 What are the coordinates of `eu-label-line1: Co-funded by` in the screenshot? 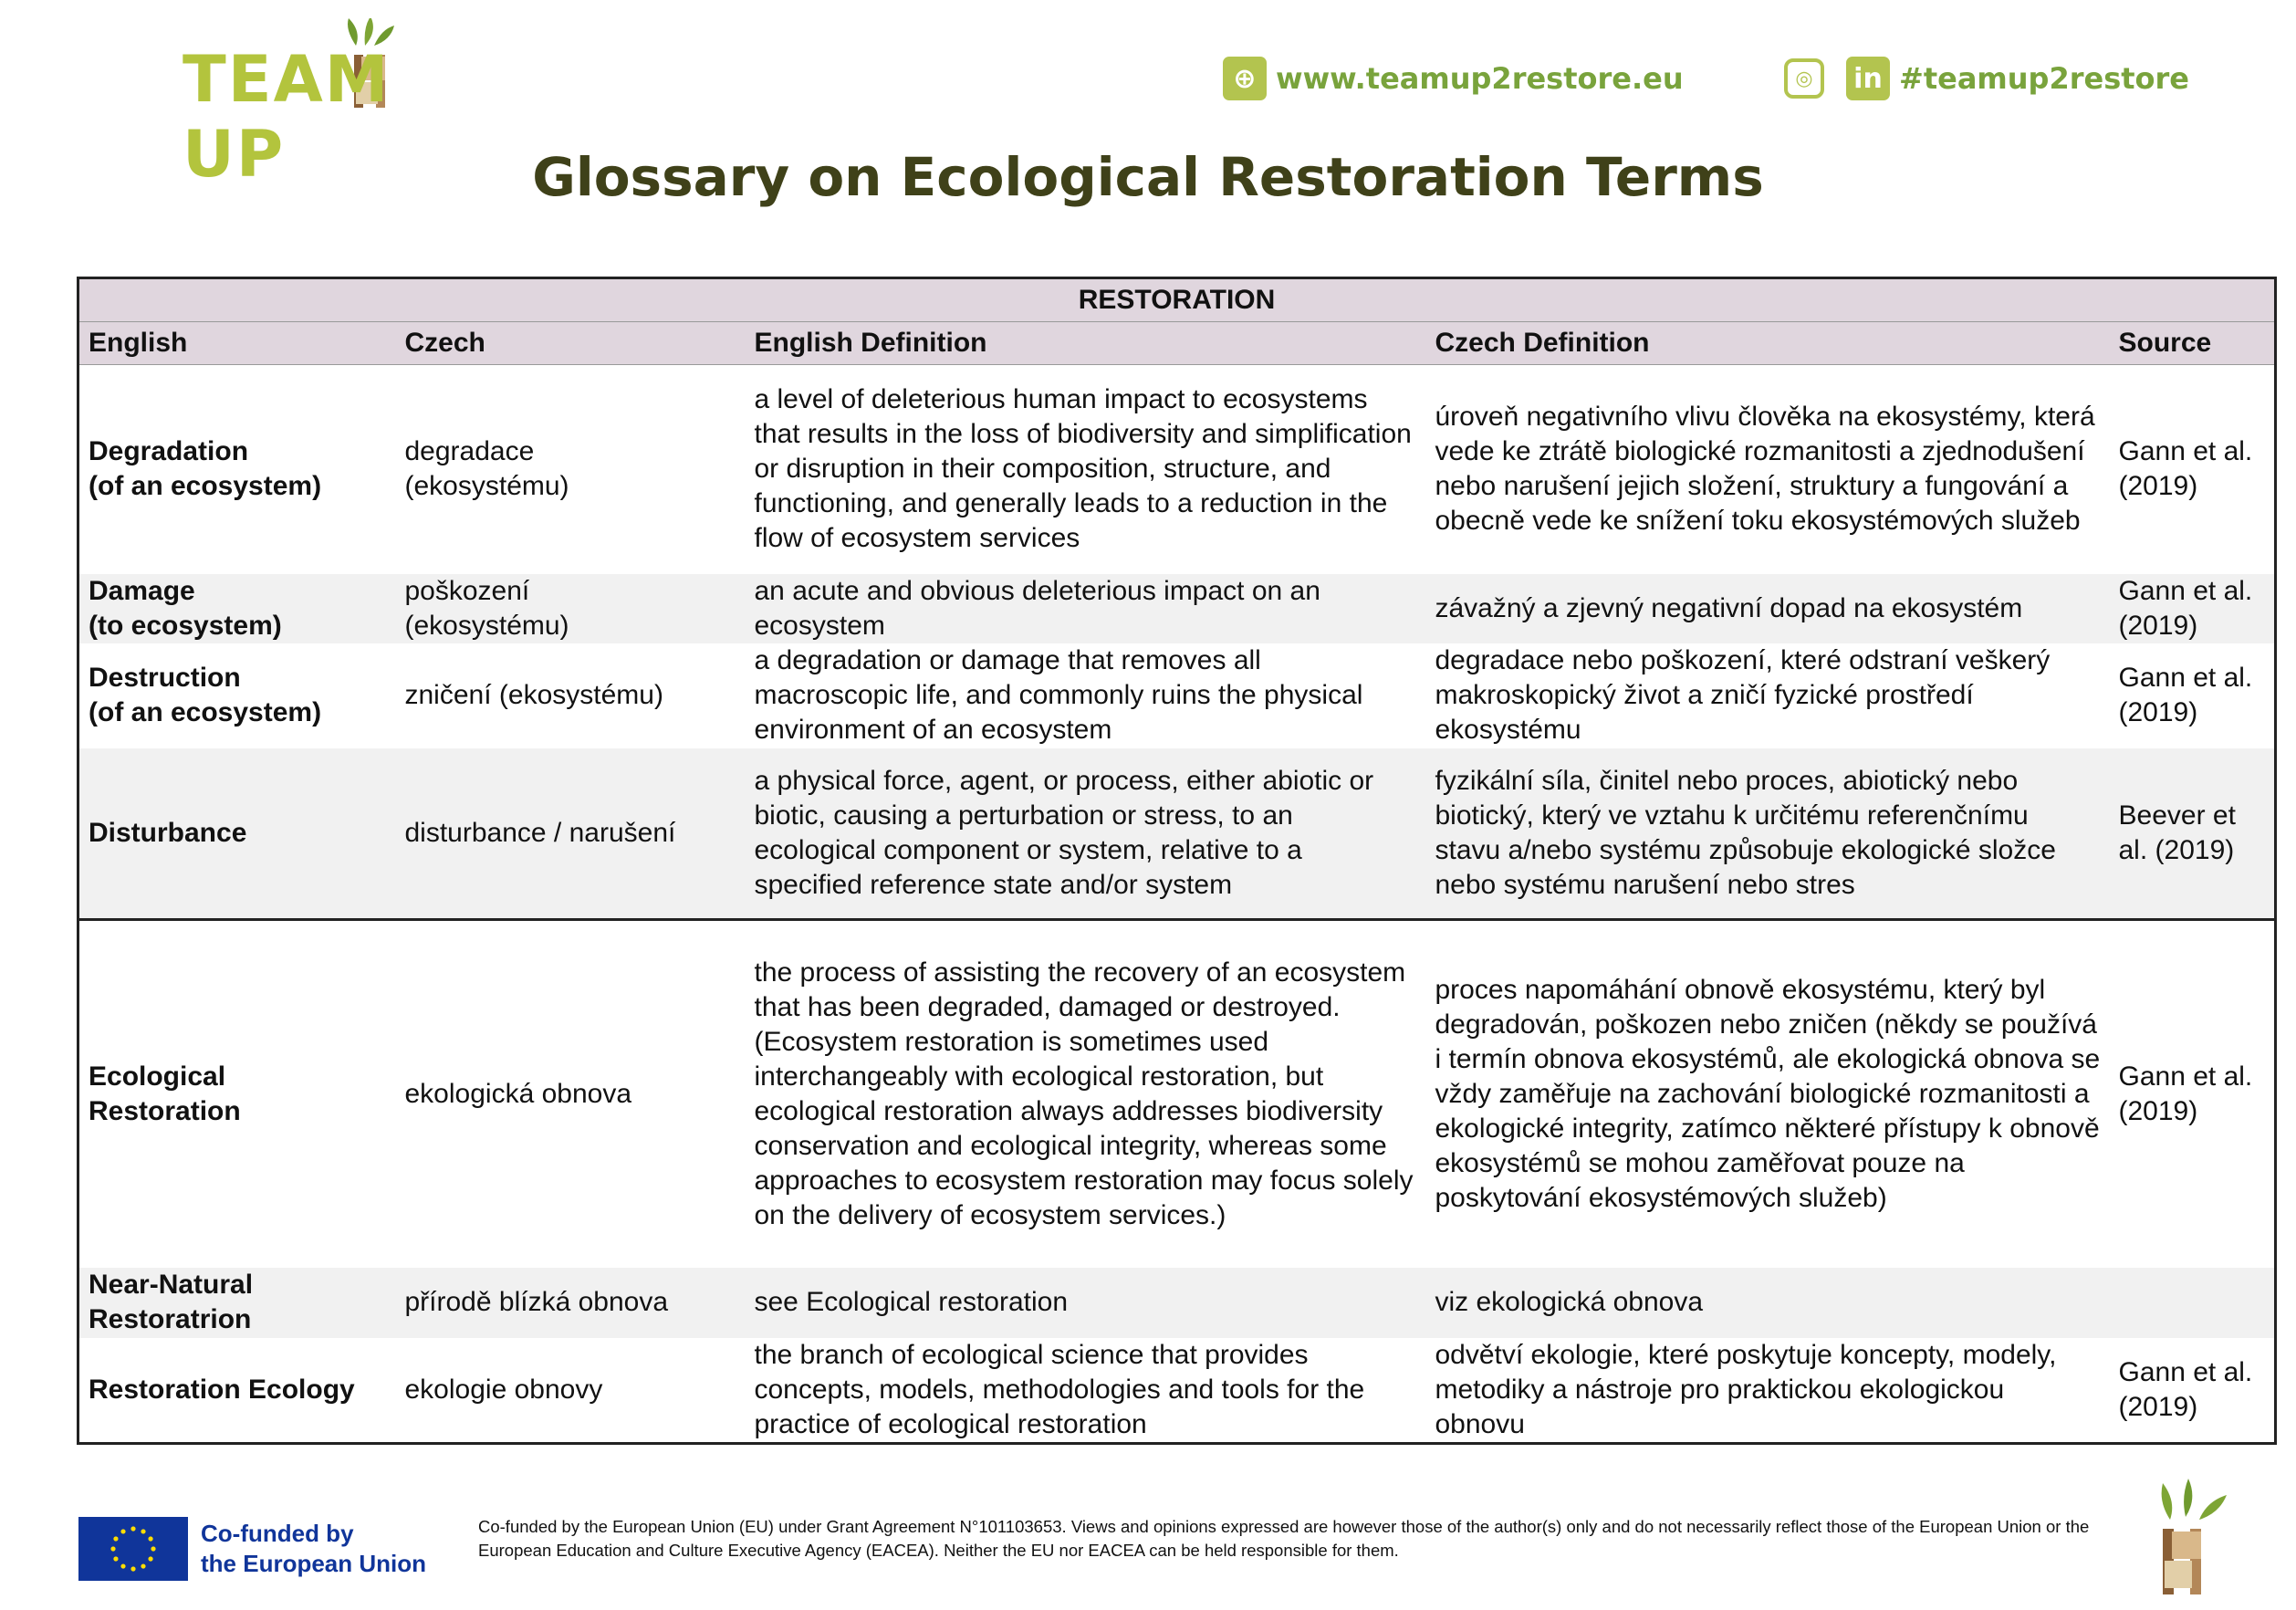 It's located at (278, 1533).